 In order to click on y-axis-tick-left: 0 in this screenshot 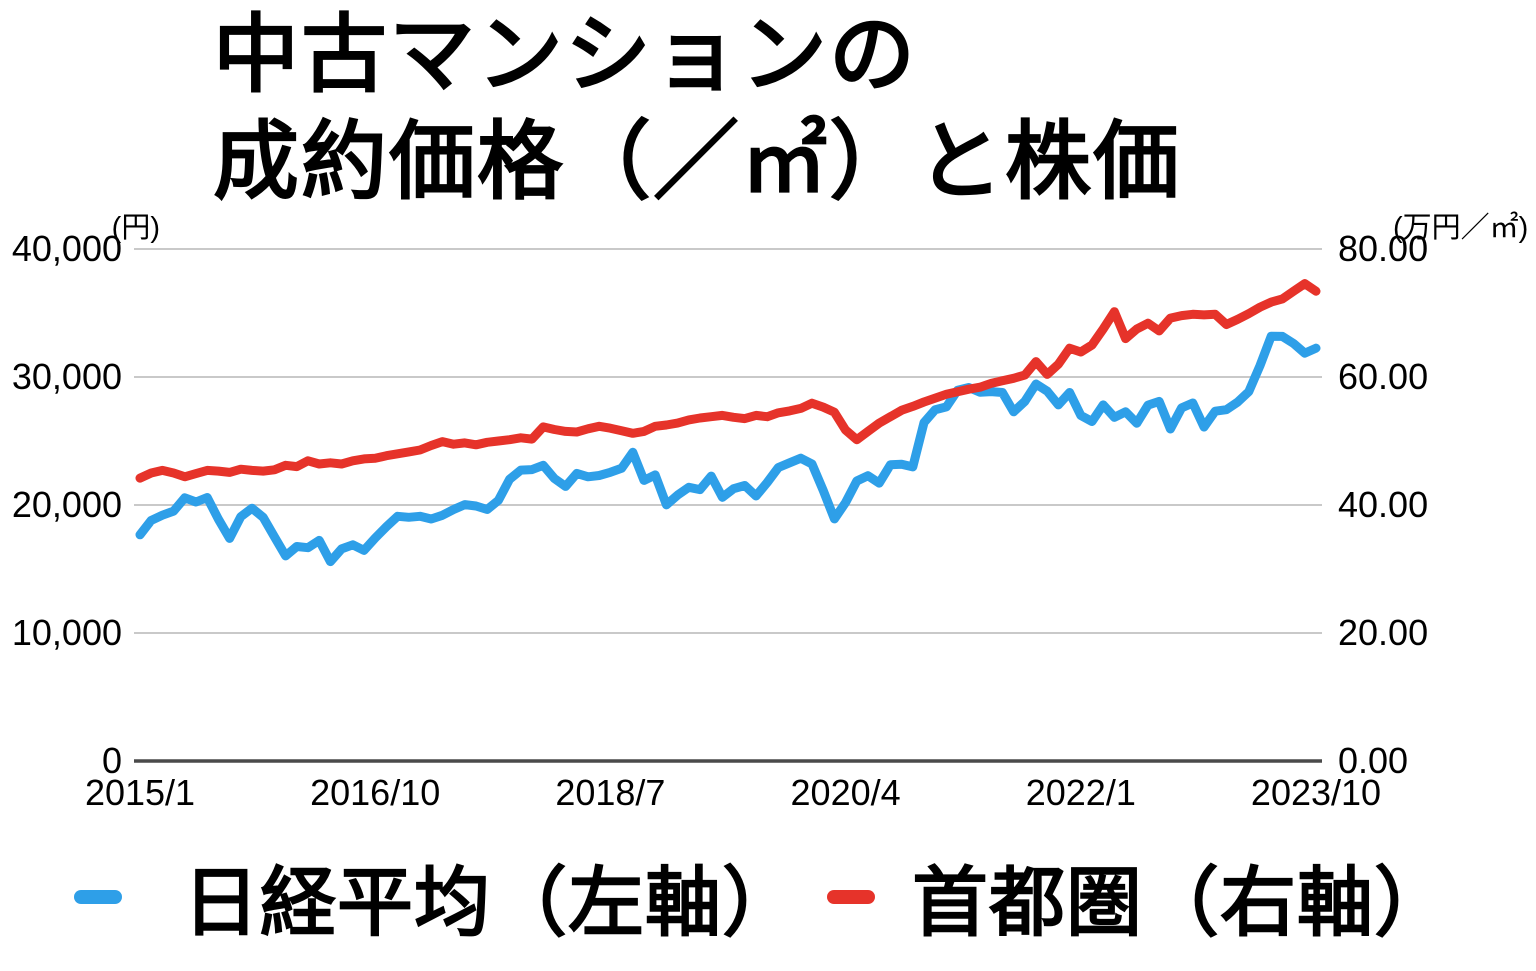, I will do `click(111, 760)`.